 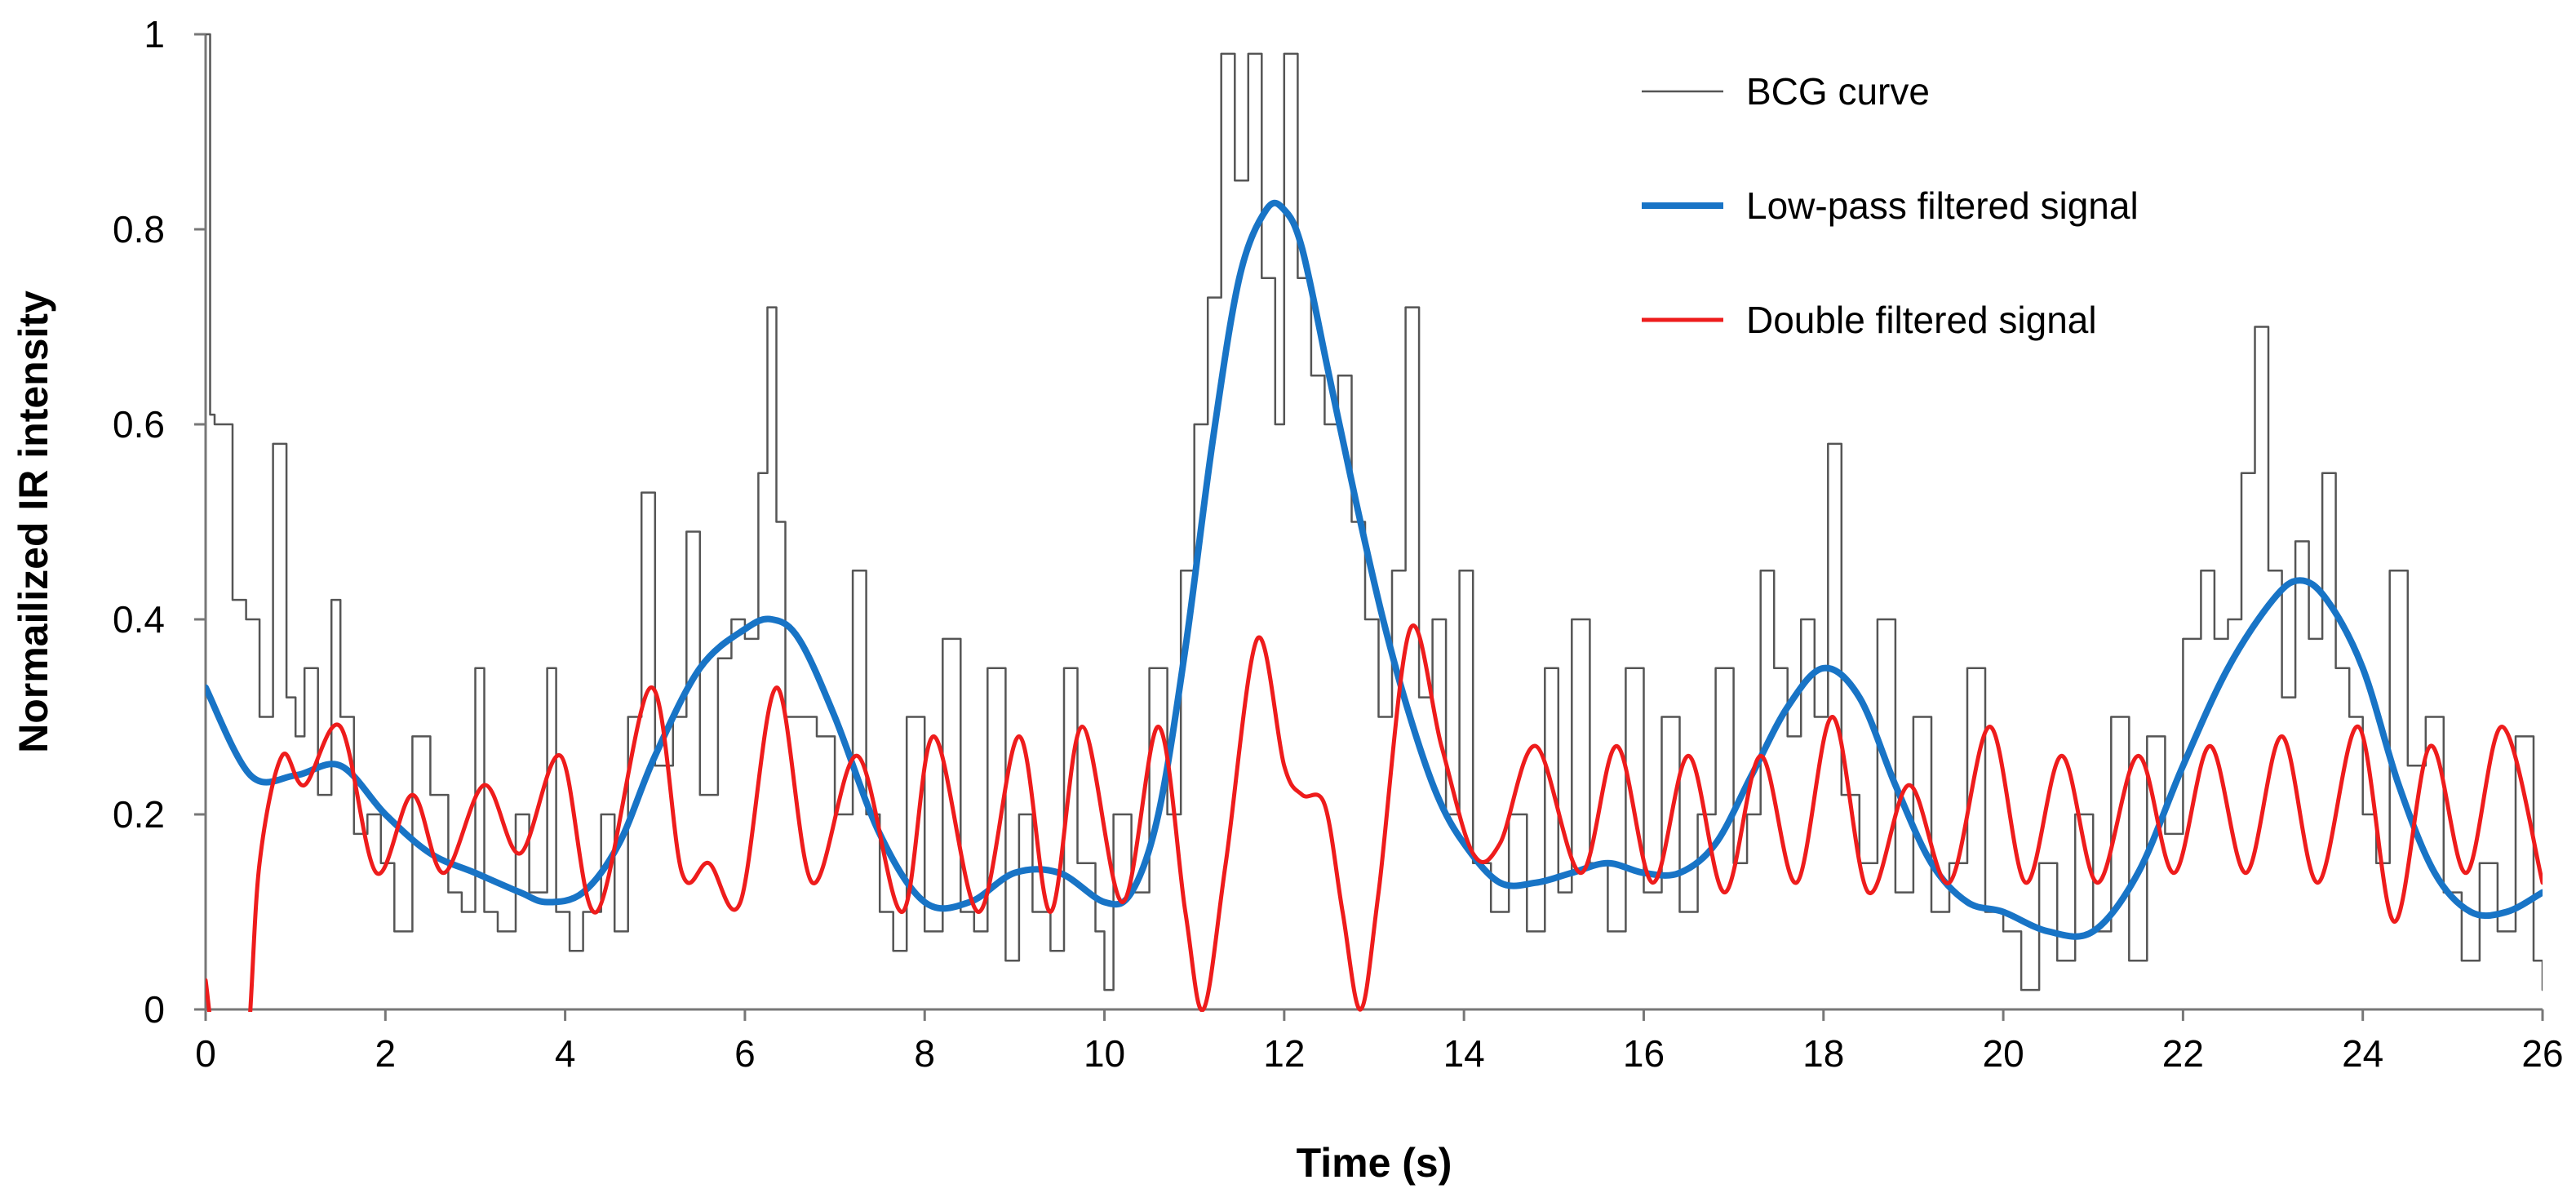 I want to click on x-tick-label: 26, so click(x=2542, y=1054).